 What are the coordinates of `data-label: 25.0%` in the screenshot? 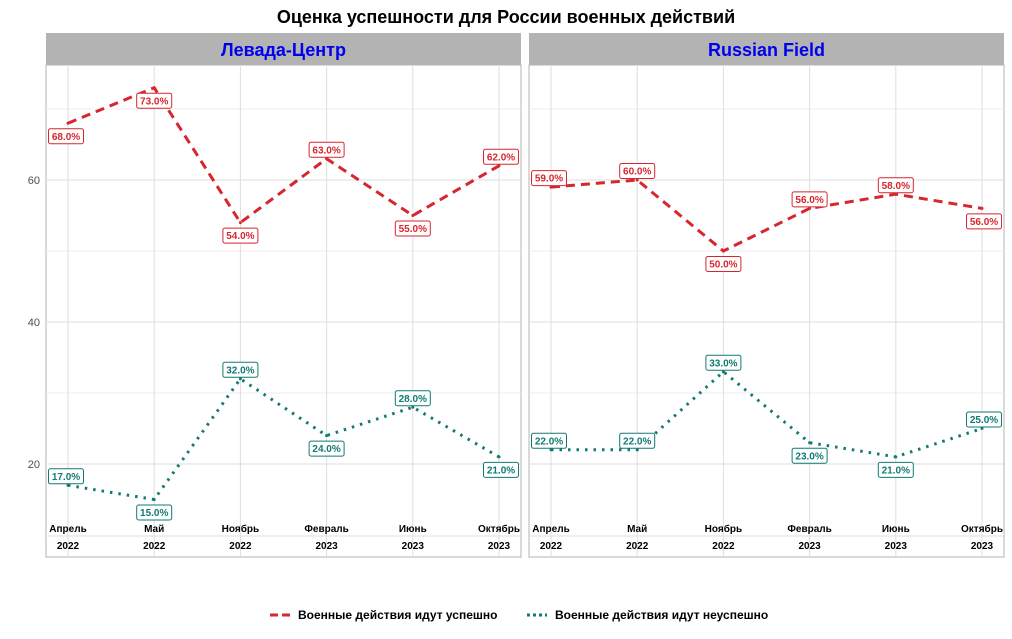 It's located at (984, 420).